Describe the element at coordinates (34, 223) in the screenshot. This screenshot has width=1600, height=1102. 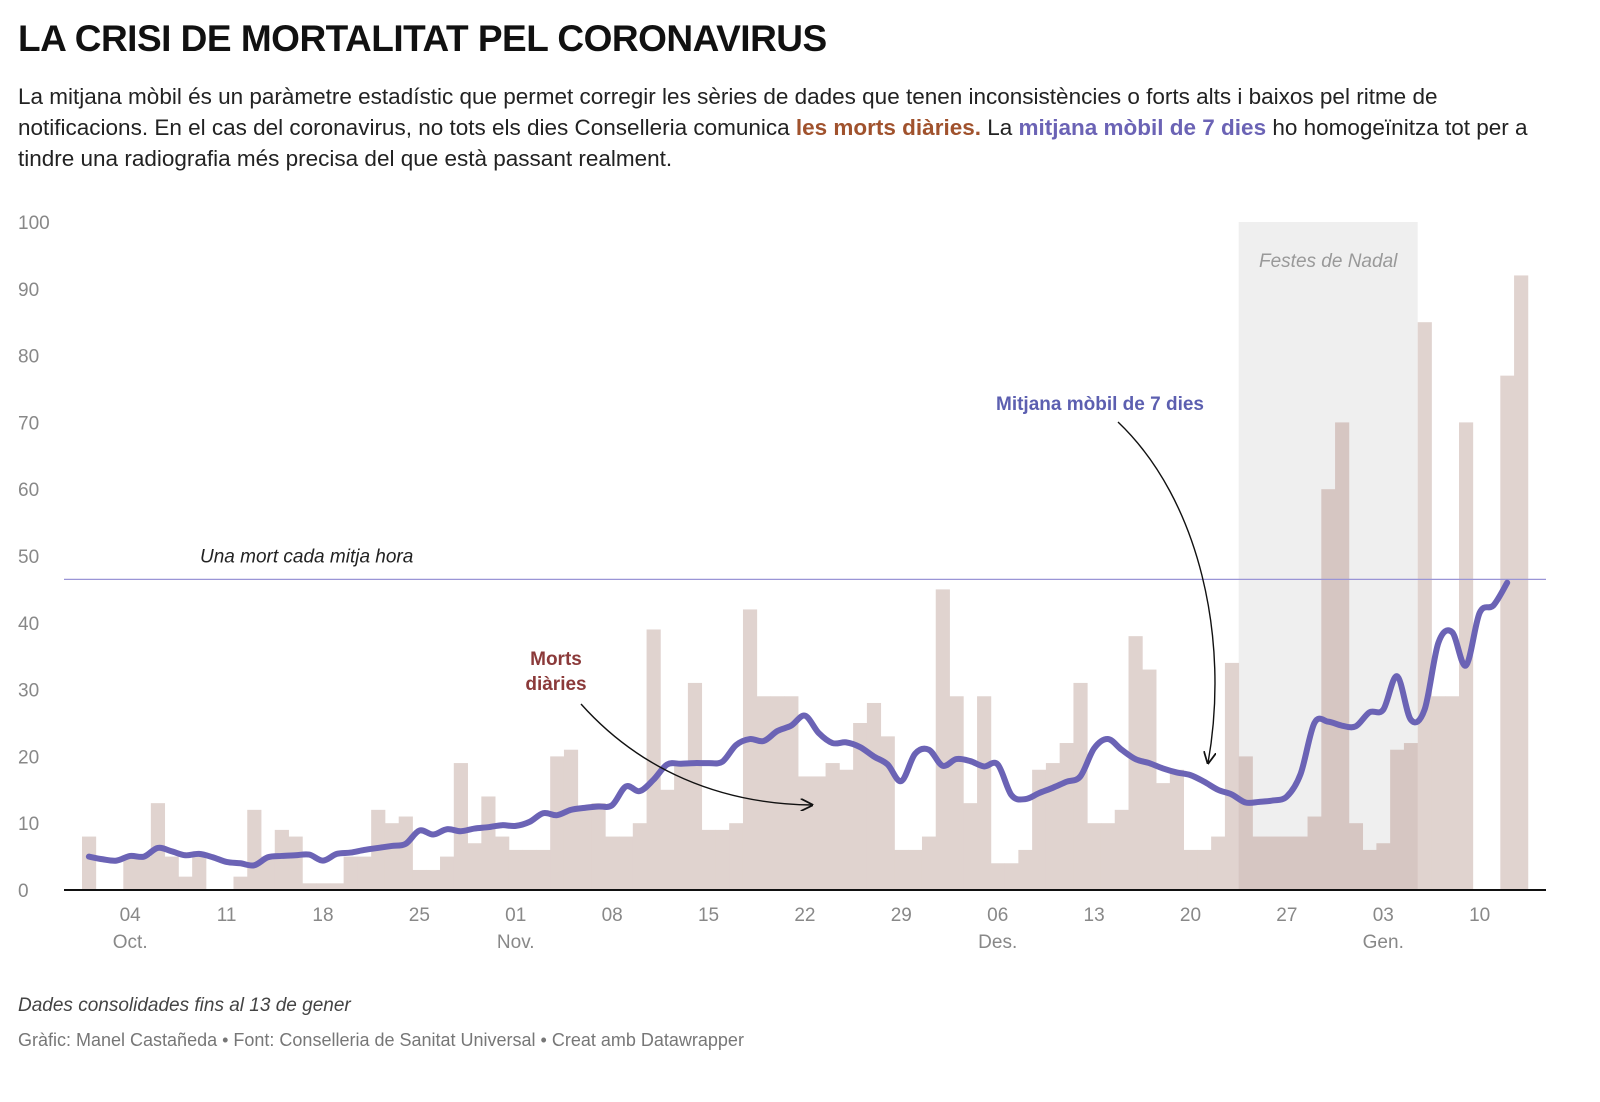
I see `y-tick-label: 100` at that location.